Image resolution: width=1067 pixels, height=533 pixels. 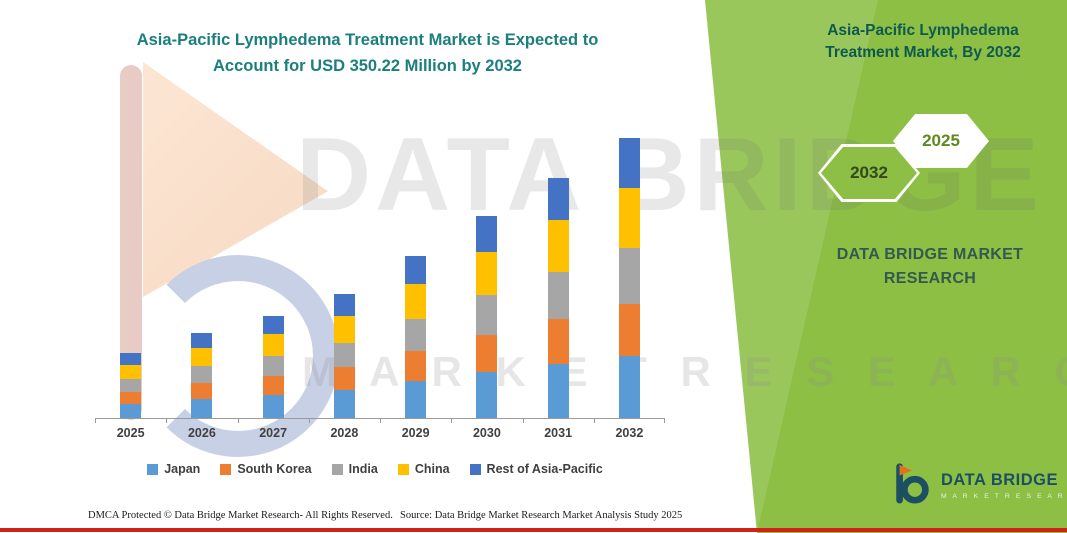 I want to click on bar-2030, so click(x=487, y=316).